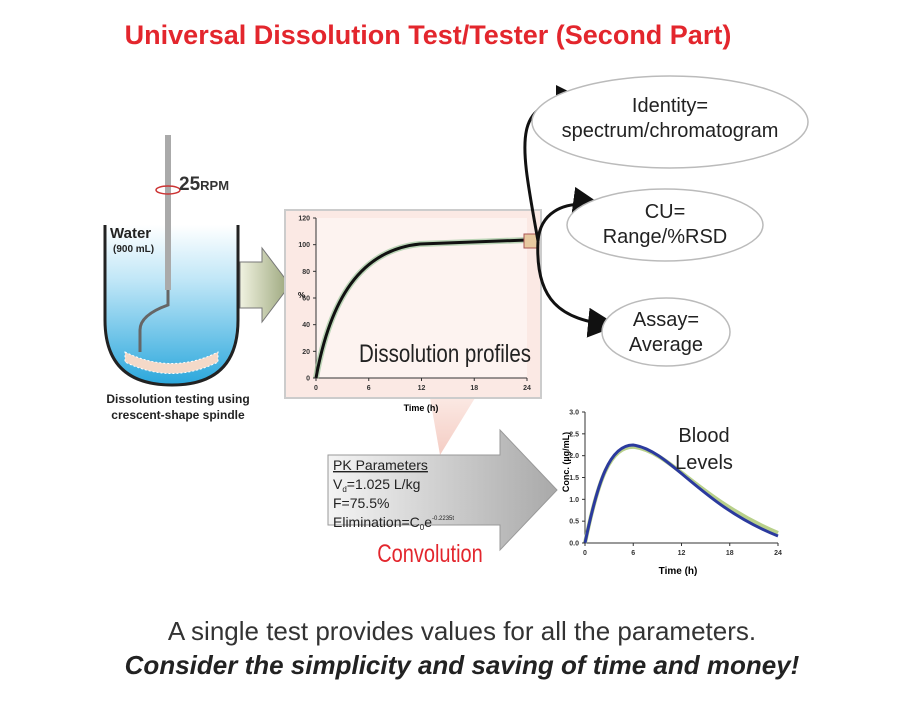  Describe the element at coordinates (574, 456) in the screenshot. I see `y-tick-label: 2.0` at that location.